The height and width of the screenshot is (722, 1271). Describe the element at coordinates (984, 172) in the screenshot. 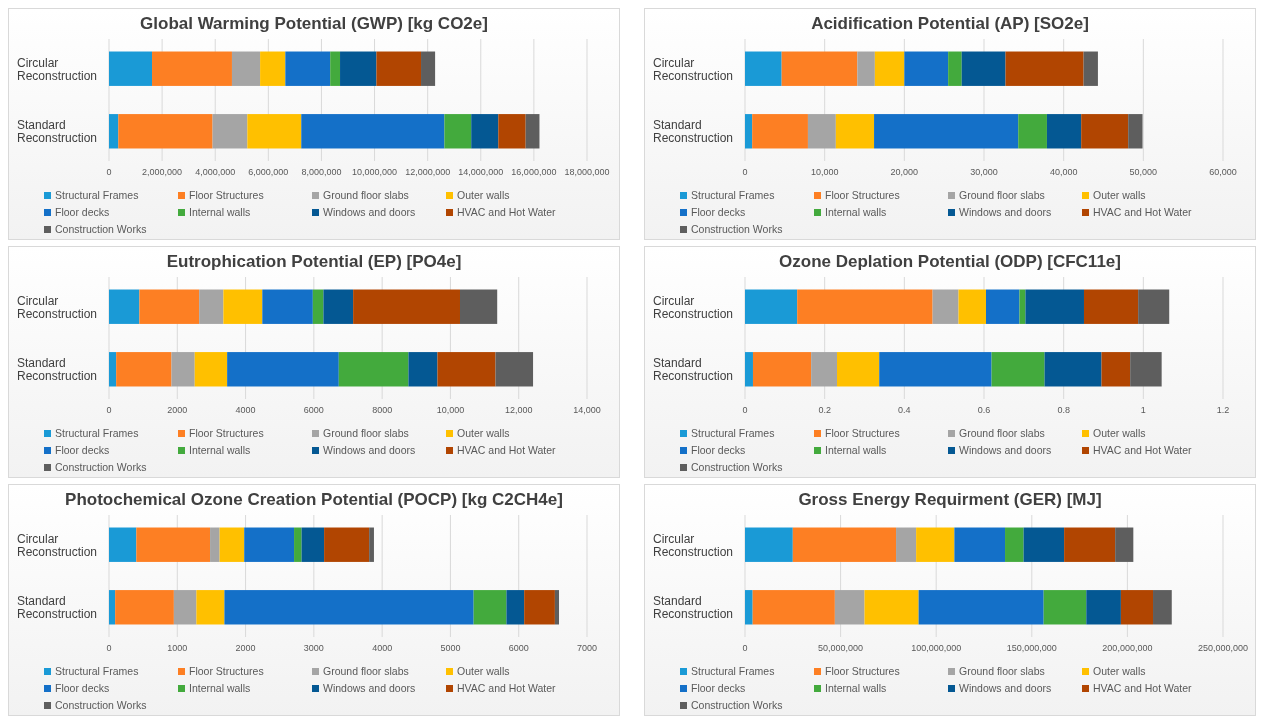

I see `x-tick-label: 30,000` at that location.